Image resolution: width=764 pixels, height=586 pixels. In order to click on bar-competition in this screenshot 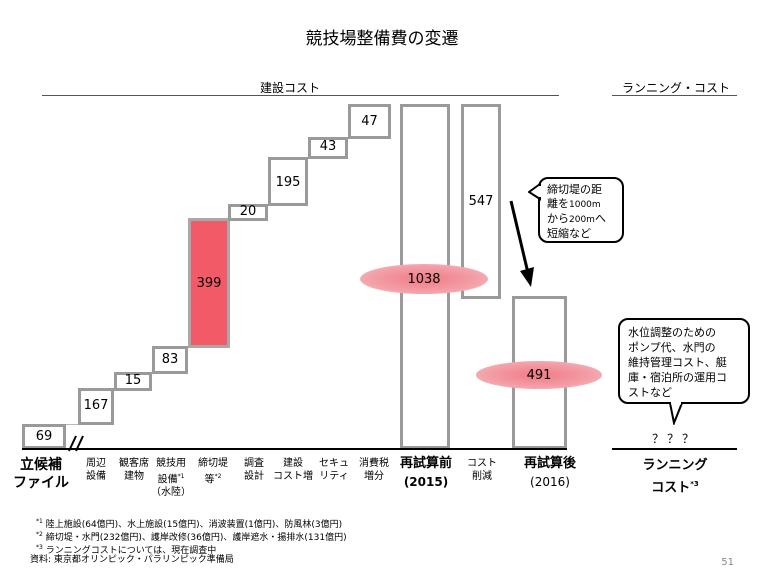, I will do `click(170, 360)`.